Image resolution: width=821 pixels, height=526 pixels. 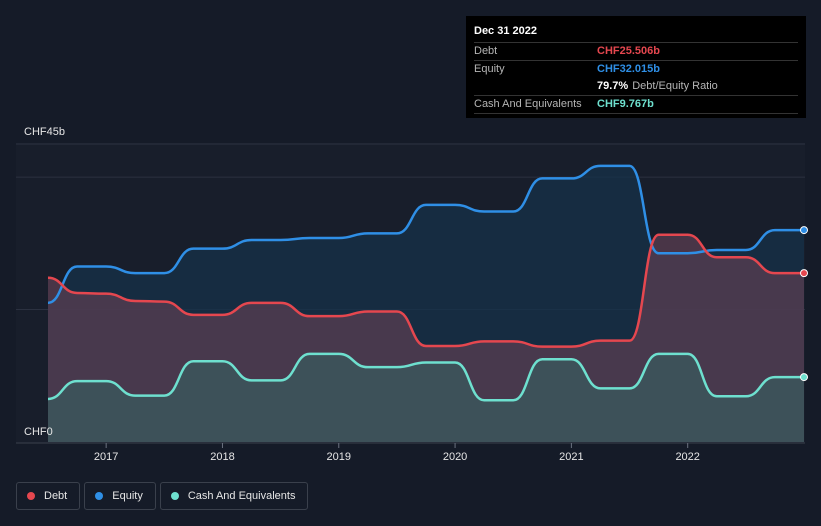 I want to click on line-cash-and-equivalents, so click(x=425, y=377).